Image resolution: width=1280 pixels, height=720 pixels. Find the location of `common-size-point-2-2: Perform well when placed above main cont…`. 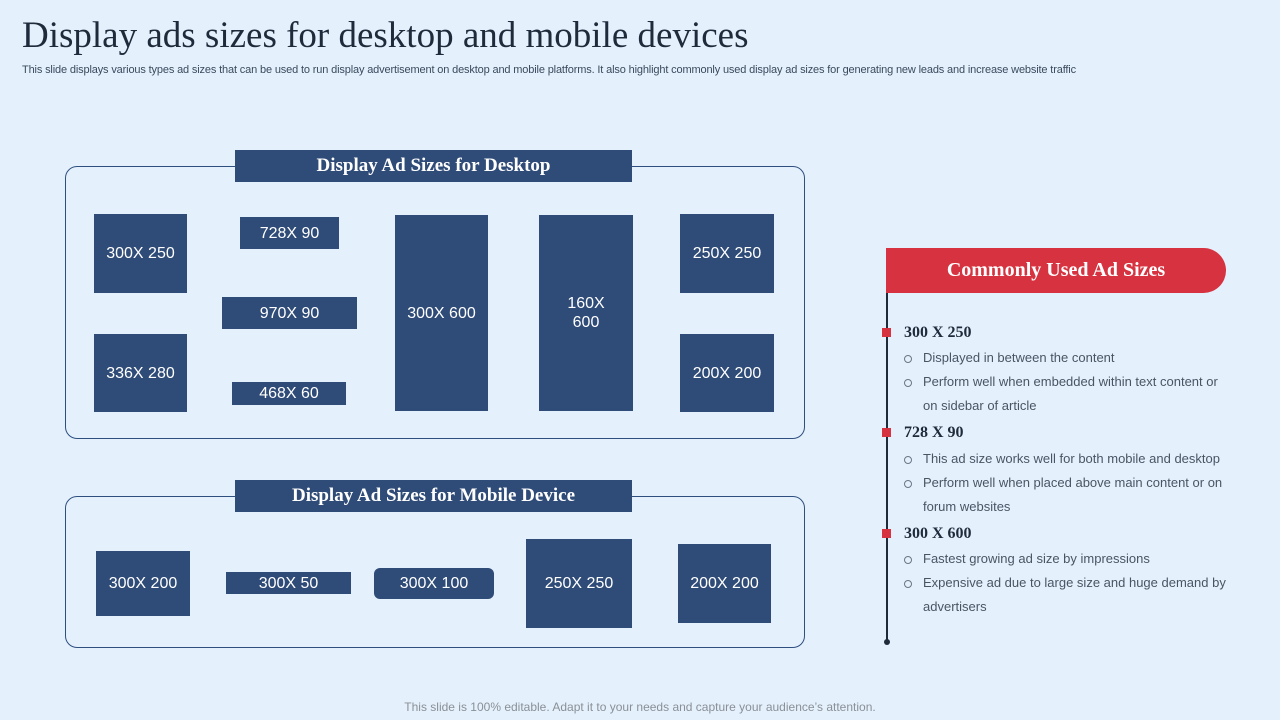

common-size-point-2-2: Perform well when placed above main cont… is located at coordinates (1073, 494).